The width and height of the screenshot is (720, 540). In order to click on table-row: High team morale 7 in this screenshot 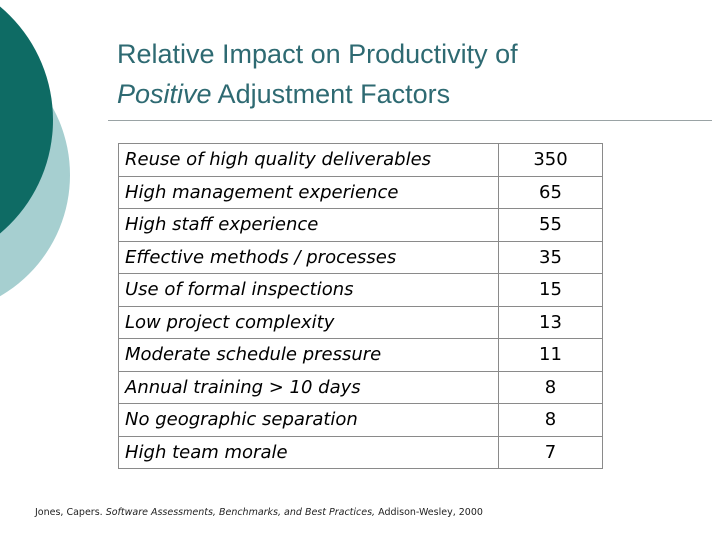, I will do `click(360, 452)`.